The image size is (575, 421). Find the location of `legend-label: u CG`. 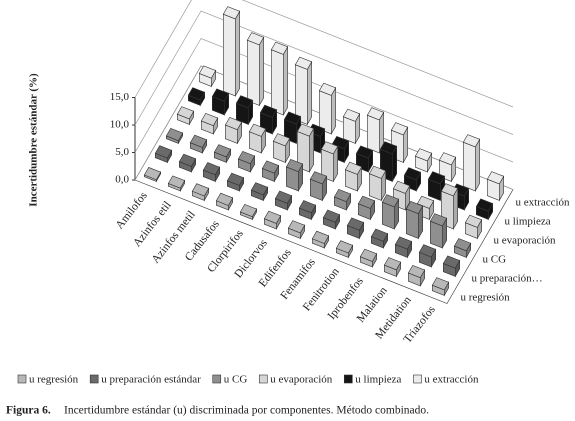

legend-label: u CG is located at coordinates (236, 380).